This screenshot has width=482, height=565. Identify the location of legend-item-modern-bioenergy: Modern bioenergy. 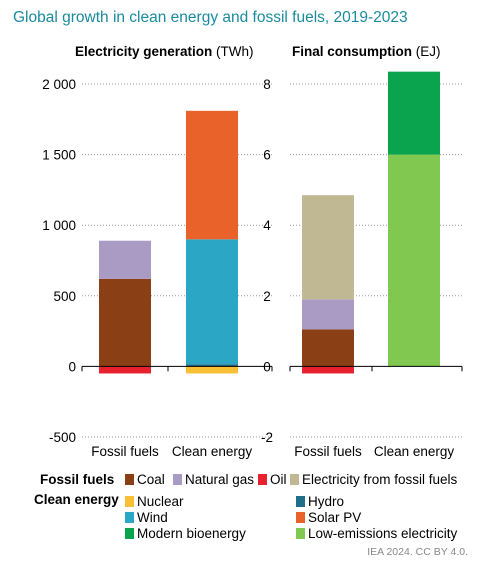
(185, 533).